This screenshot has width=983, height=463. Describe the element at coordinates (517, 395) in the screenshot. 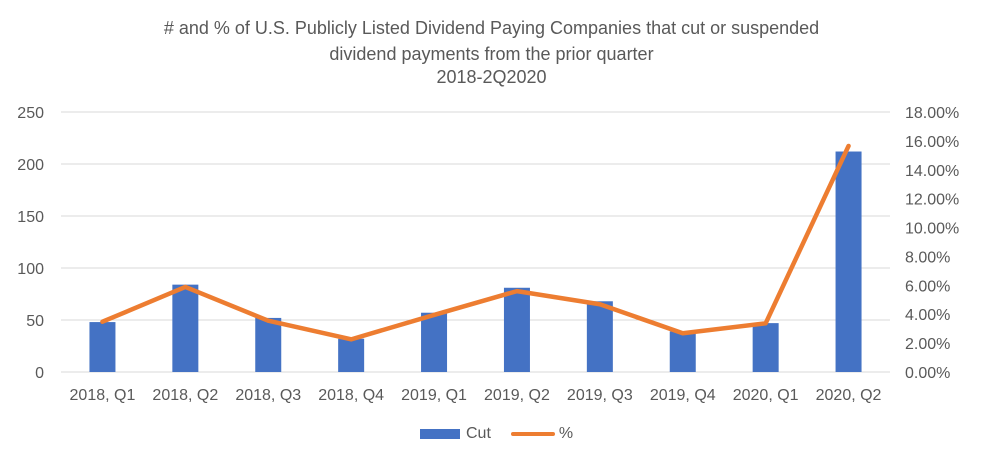

I see `x-axis-tick-label: 2019, Q2` at that location.